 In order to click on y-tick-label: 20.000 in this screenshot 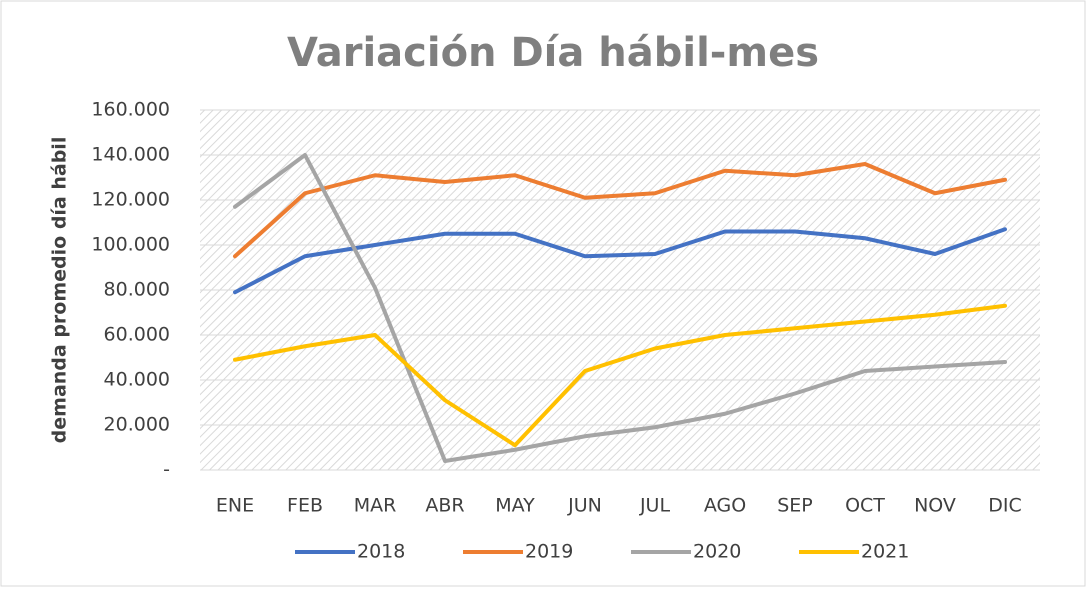, I will do `click(137, 425)`.